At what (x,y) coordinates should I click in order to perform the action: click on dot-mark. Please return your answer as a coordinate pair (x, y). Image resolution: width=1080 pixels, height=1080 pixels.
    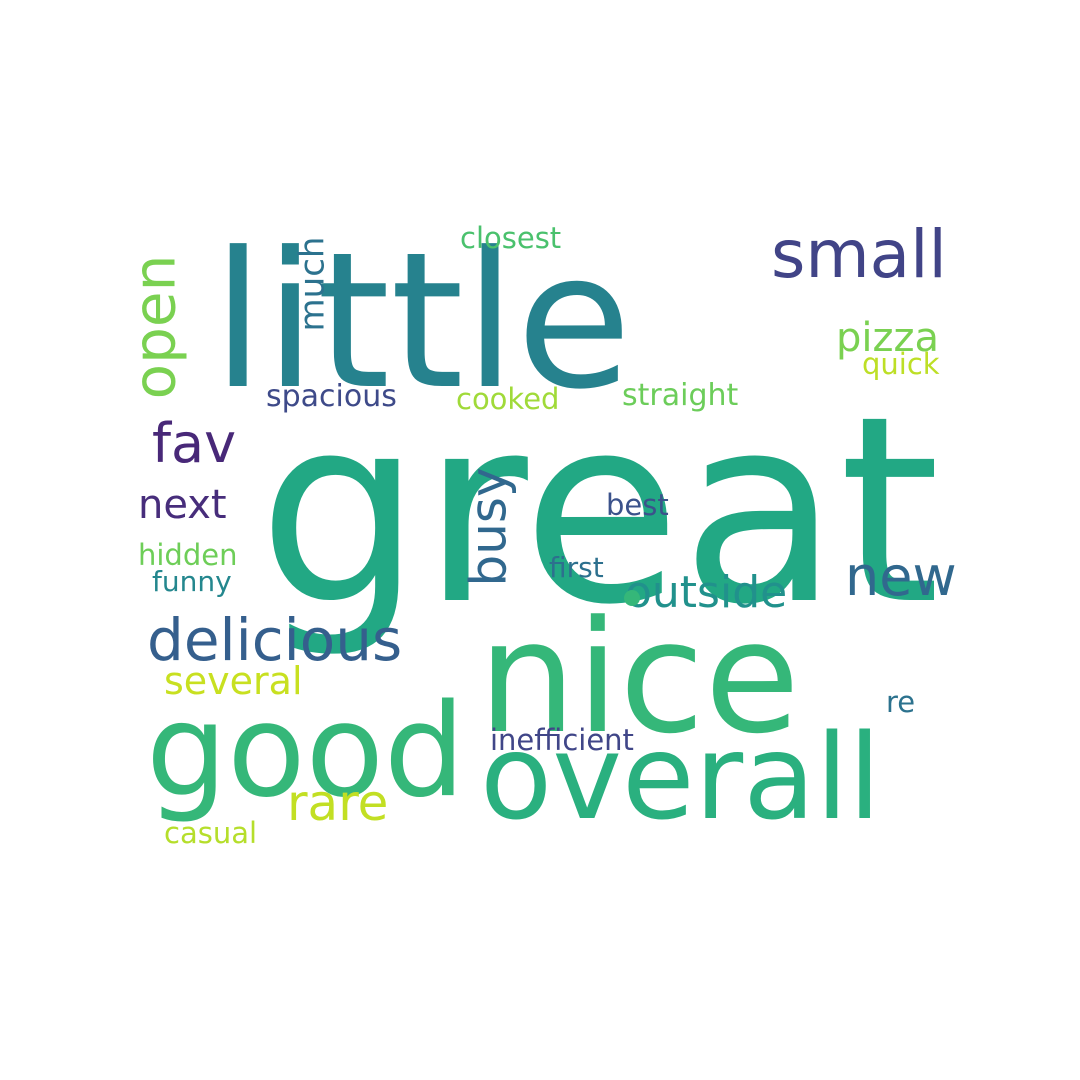
    Looking at the image, I should click on (632, 598).